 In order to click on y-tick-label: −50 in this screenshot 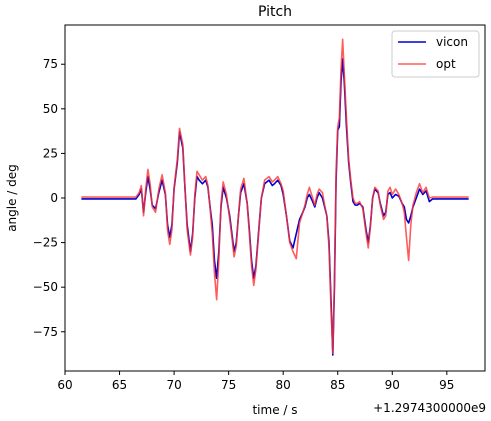, I will do `click(45, 287)`.